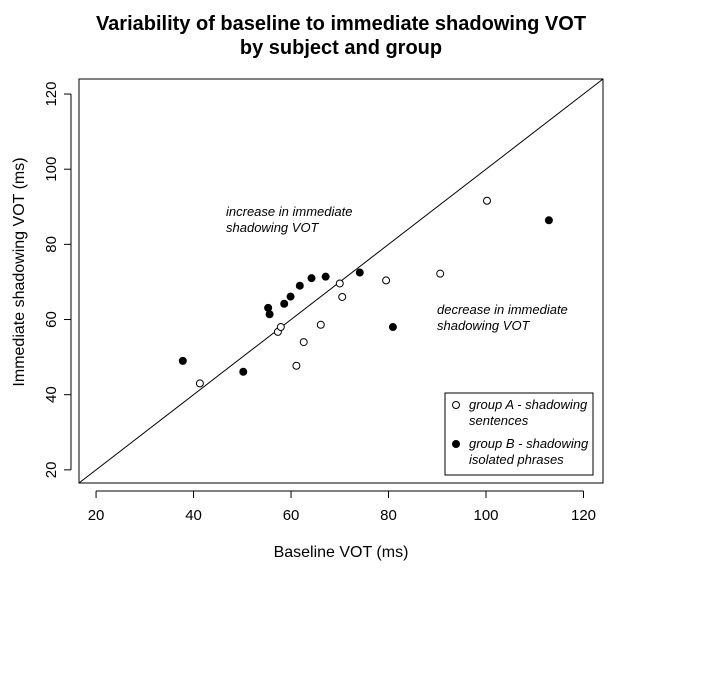 Image resolution: width=710 pixels, height=679 pixels. What do you see at coordinates (456, 405) in the screenshot?
I see `legend-marker-group-a` at bounding box center [456, 405].